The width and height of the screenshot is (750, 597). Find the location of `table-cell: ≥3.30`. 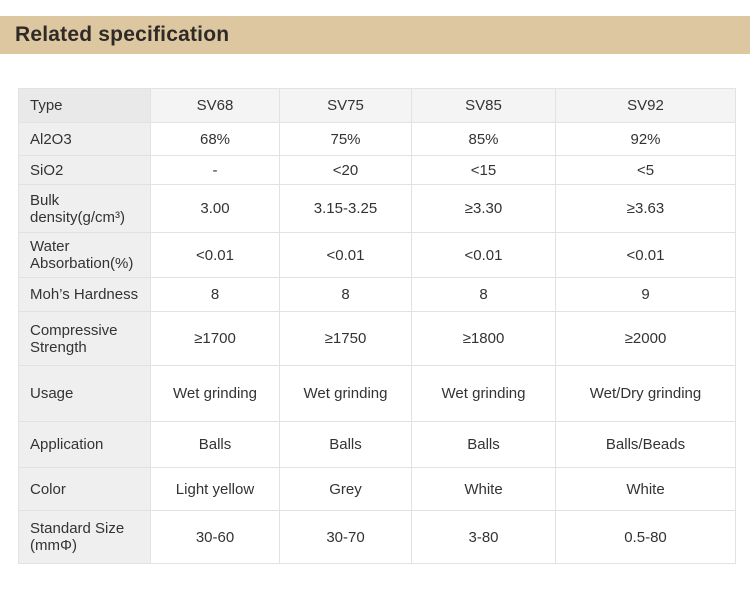

table-cell: ≥3.30 is located at coordinates (483, 208).